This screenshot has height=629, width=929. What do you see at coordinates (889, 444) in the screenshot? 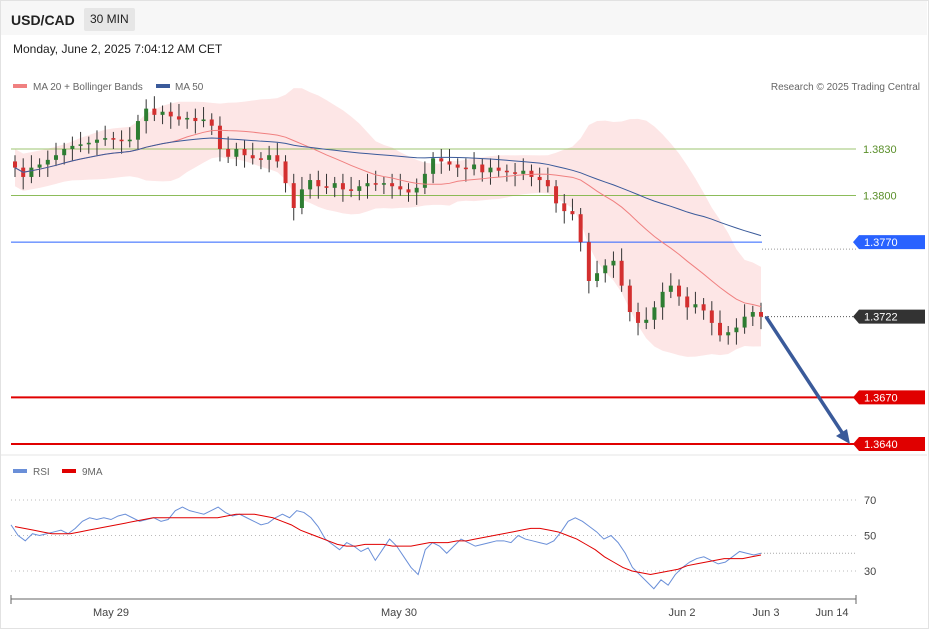
I see `support-tag` at bounding box center [889, 444].